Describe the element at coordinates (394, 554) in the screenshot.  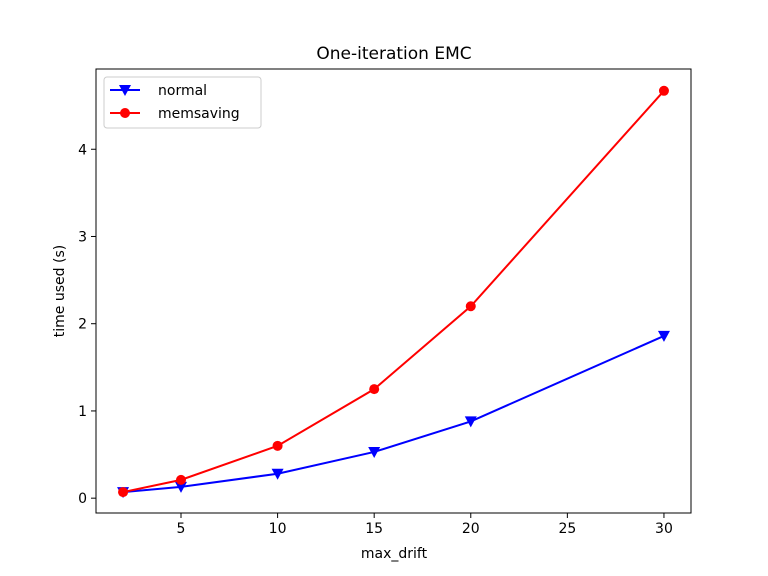
I see `x-axis-label: max_drift` at that location.